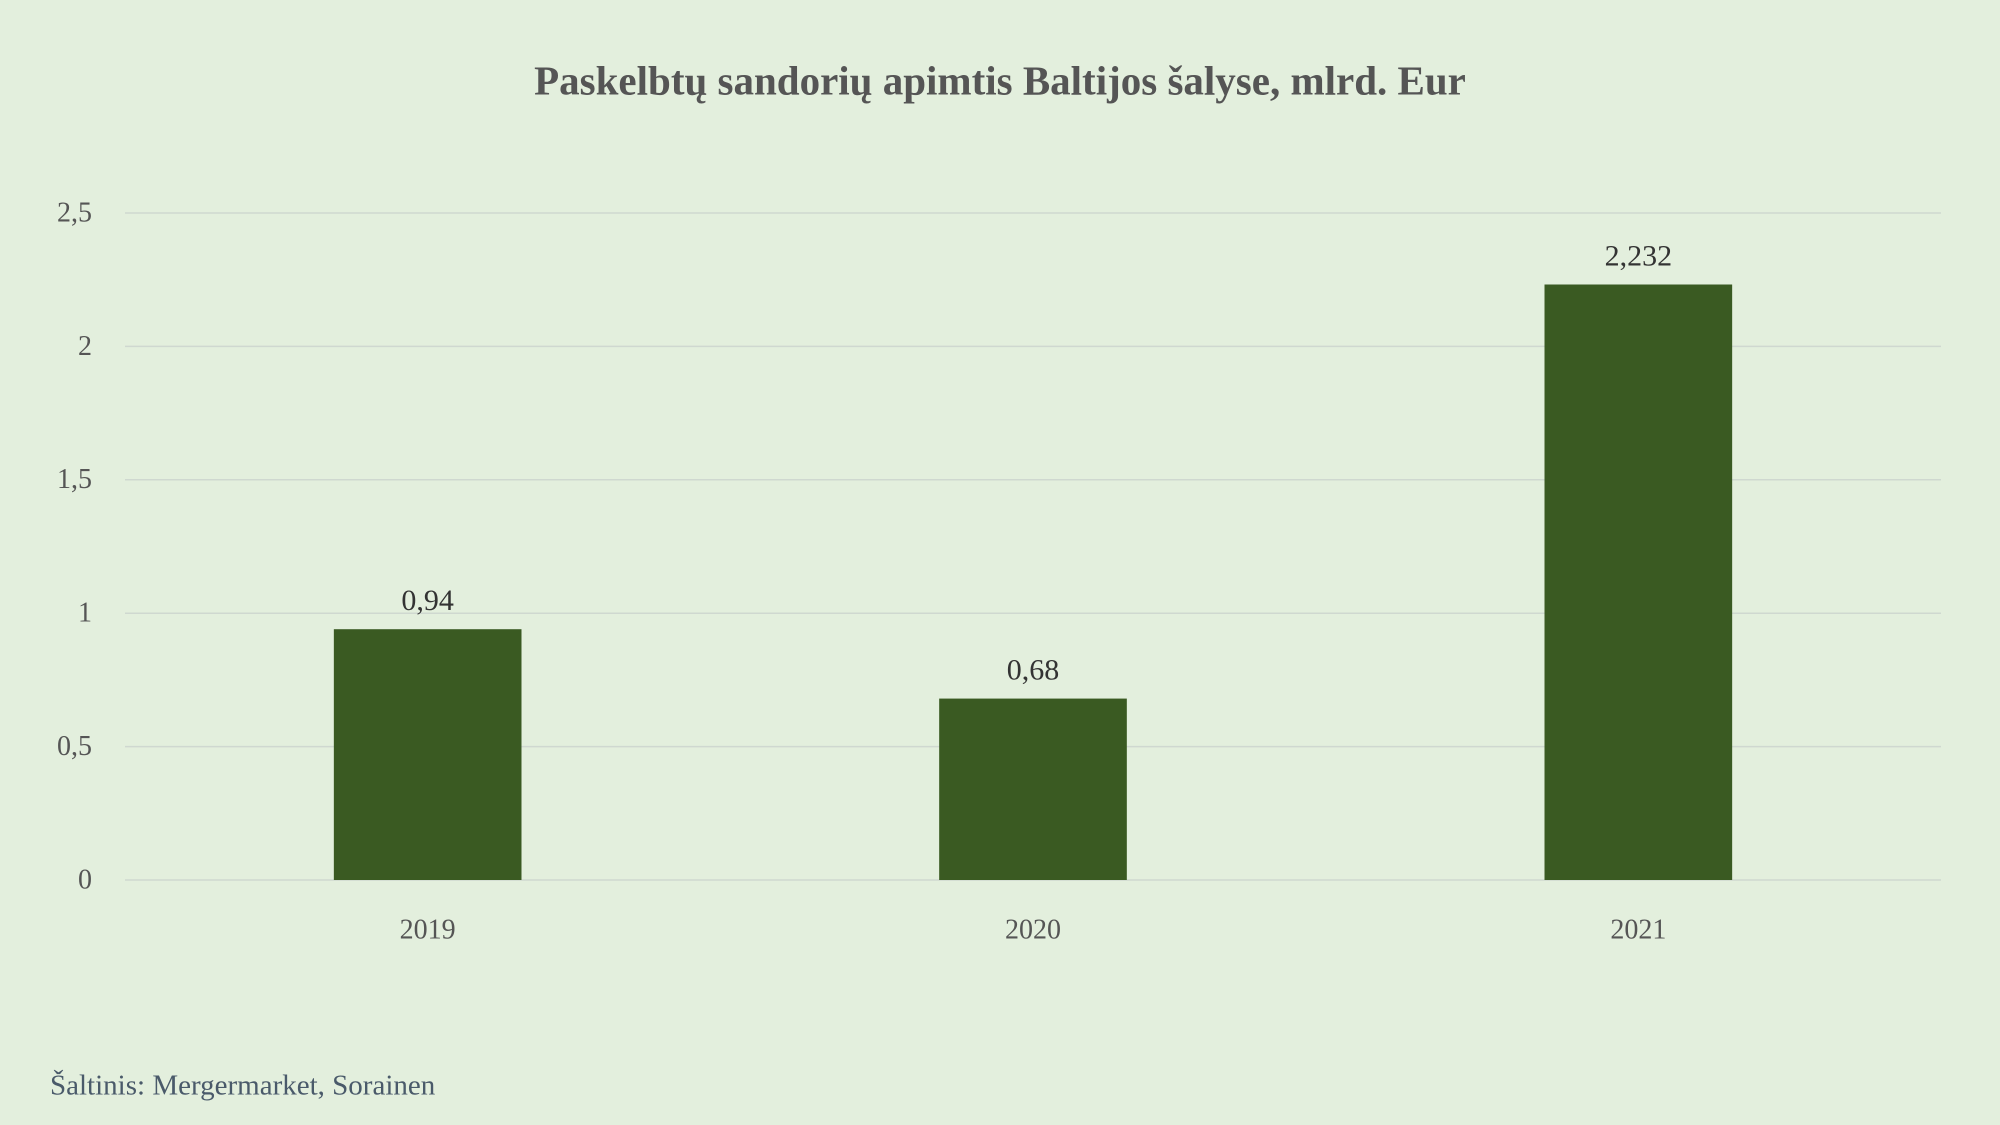  Describe the element at coordinates (74, 479) in the screenshot. I see `y-tick-label: 1,5` at that location.